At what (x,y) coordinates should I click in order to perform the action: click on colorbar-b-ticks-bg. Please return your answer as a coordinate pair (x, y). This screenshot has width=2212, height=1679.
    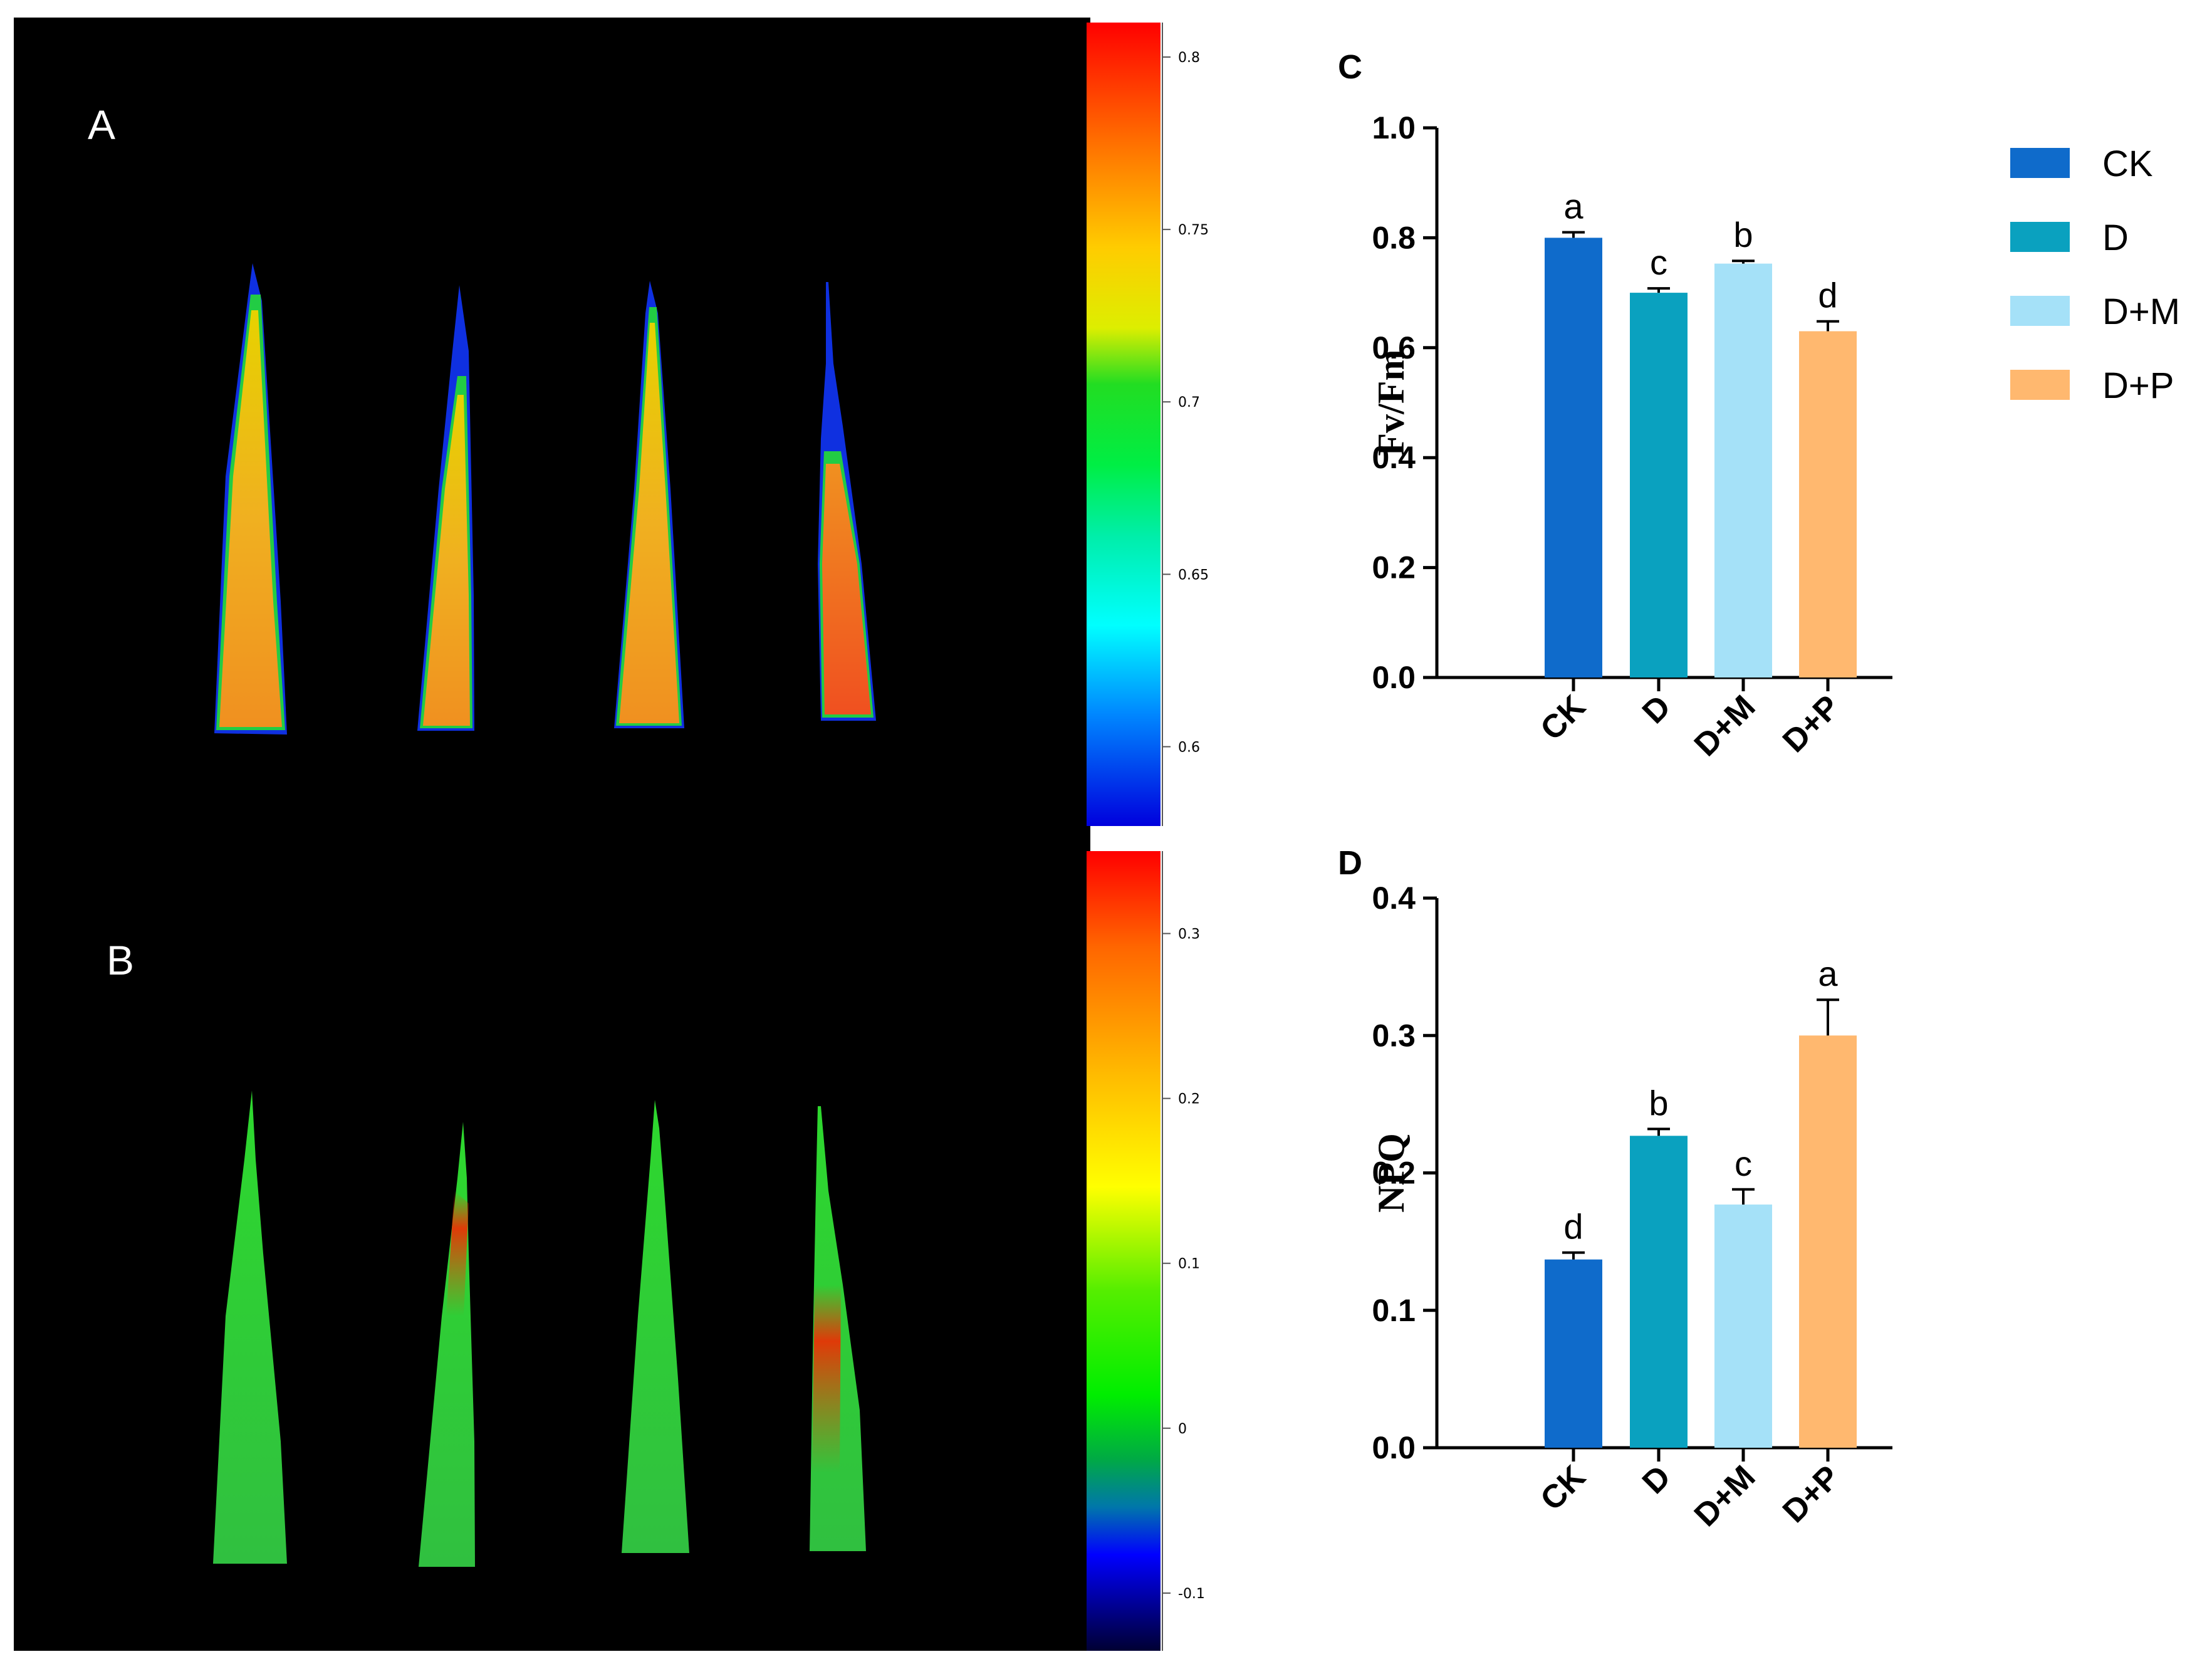
    Looking at the image, I should click on (1195, 1251).